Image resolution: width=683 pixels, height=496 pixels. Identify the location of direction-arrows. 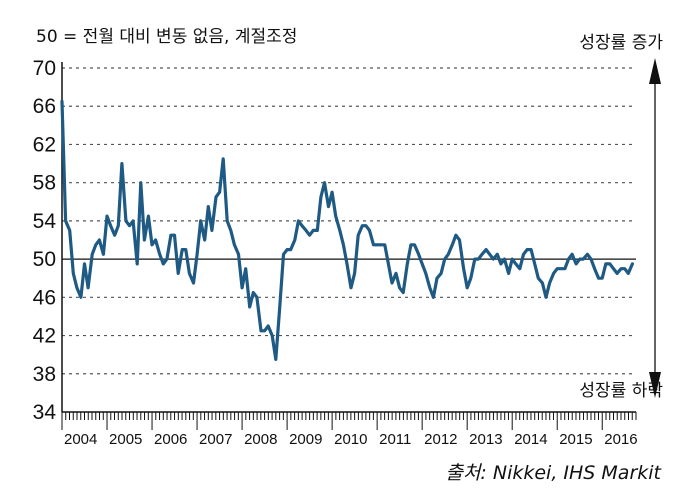
(655, 228).